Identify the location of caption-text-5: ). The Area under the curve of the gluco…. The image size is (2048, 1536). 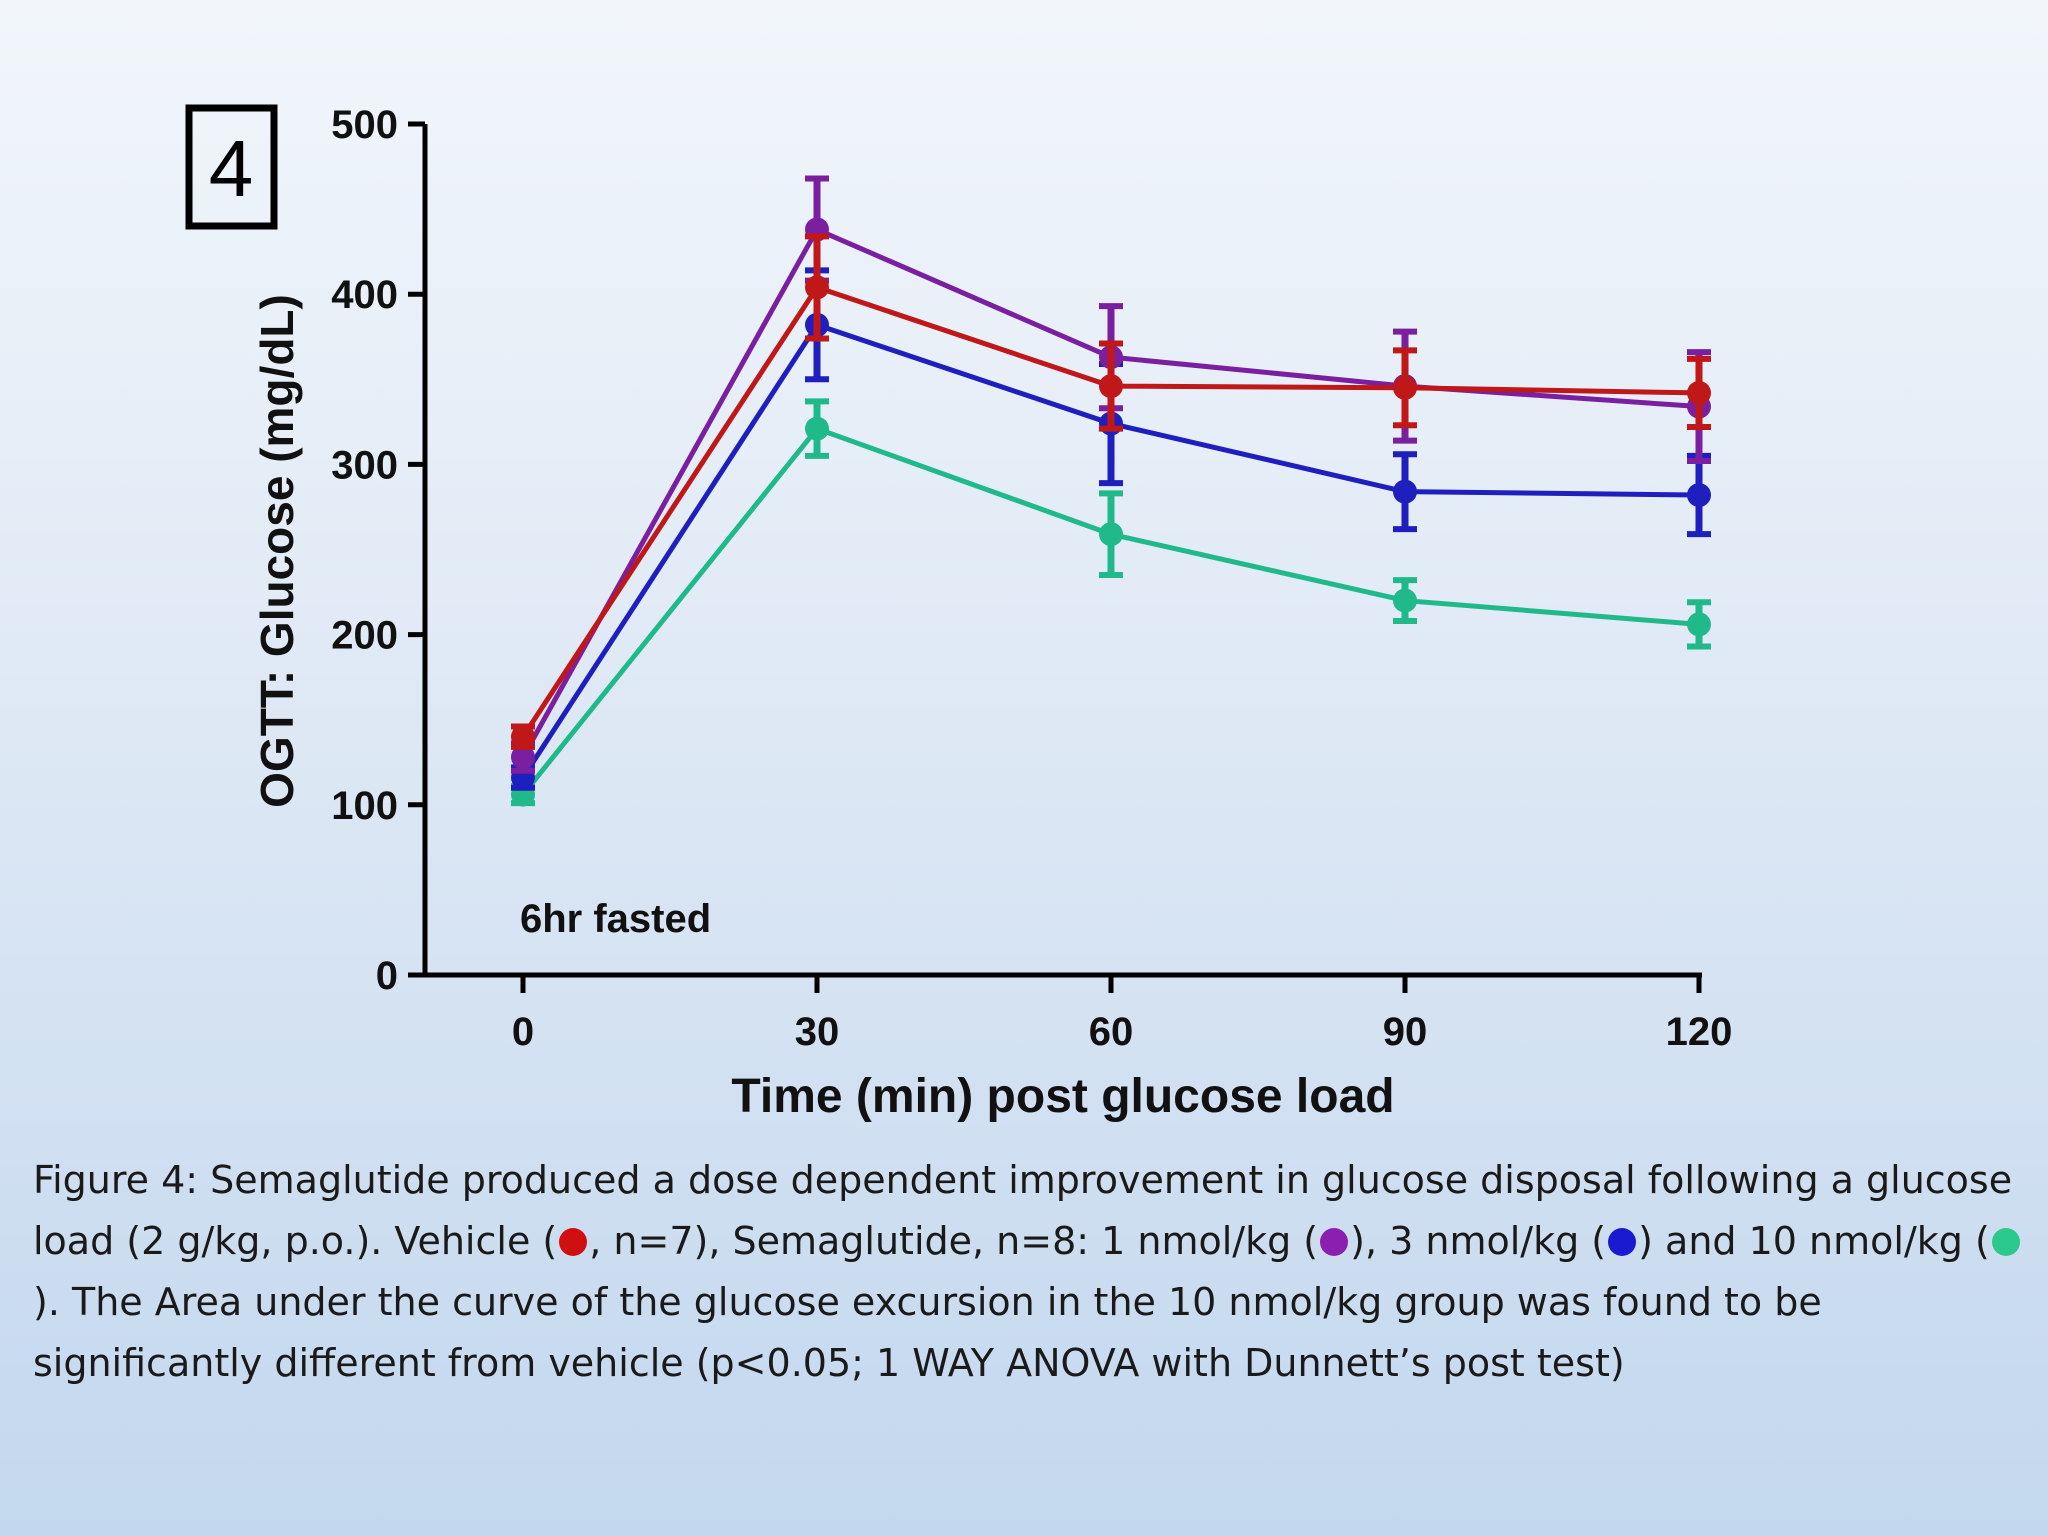
(927, 1332).